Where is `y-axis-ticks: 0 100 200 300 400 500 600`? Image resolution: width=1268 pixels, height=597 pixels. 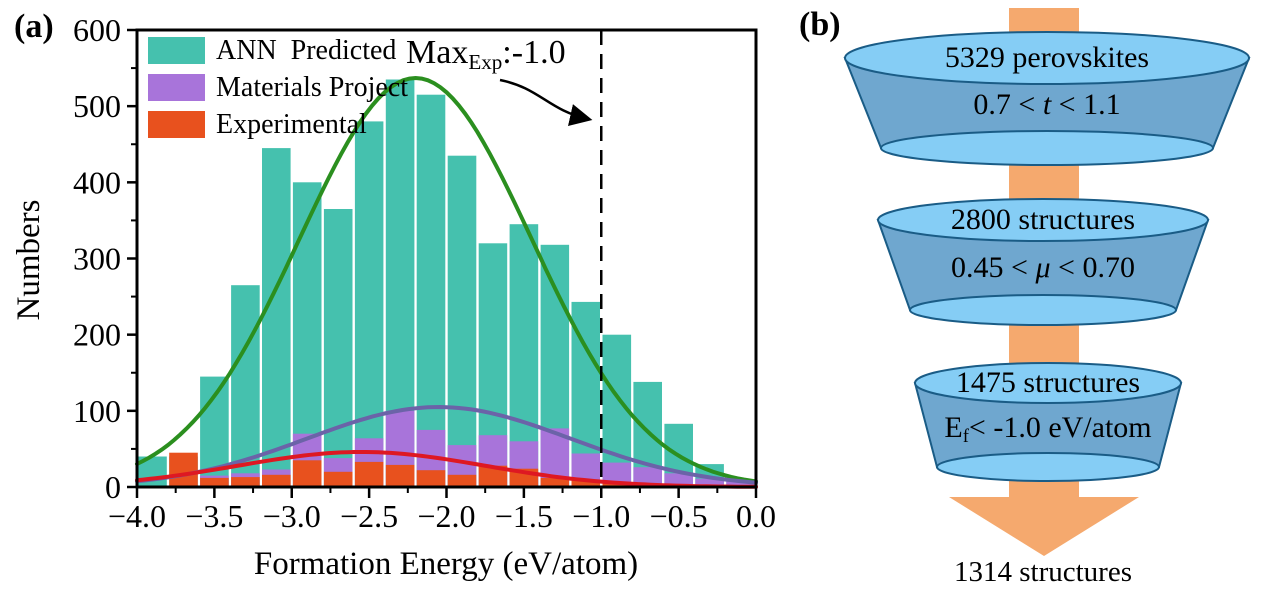 y-axis-ticks: 0 100 200 300 400 500 600 is located at coordinates (105, 258).